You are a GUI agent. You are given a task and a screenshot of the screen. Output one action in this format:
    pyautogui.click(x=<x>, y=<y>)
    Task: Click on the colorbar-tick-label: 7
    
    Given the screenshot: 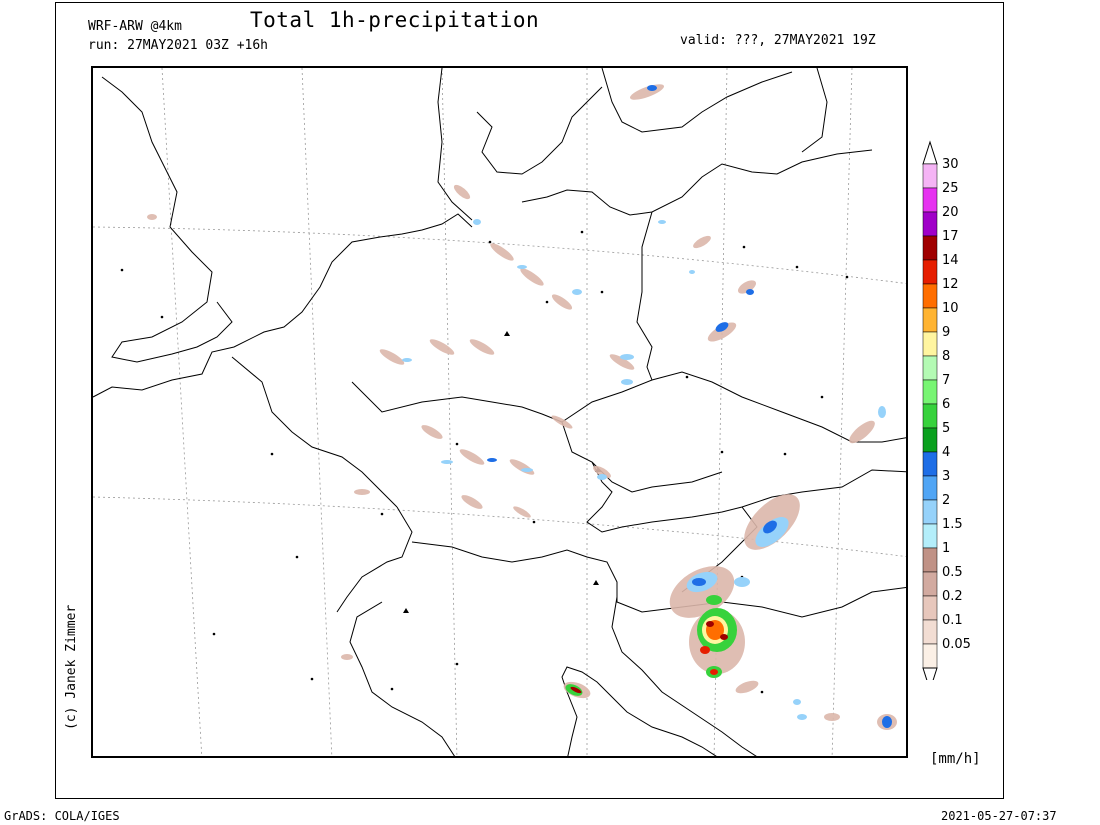 What is the action you would take?
    pyautogui.click(x=946, y=380)
    